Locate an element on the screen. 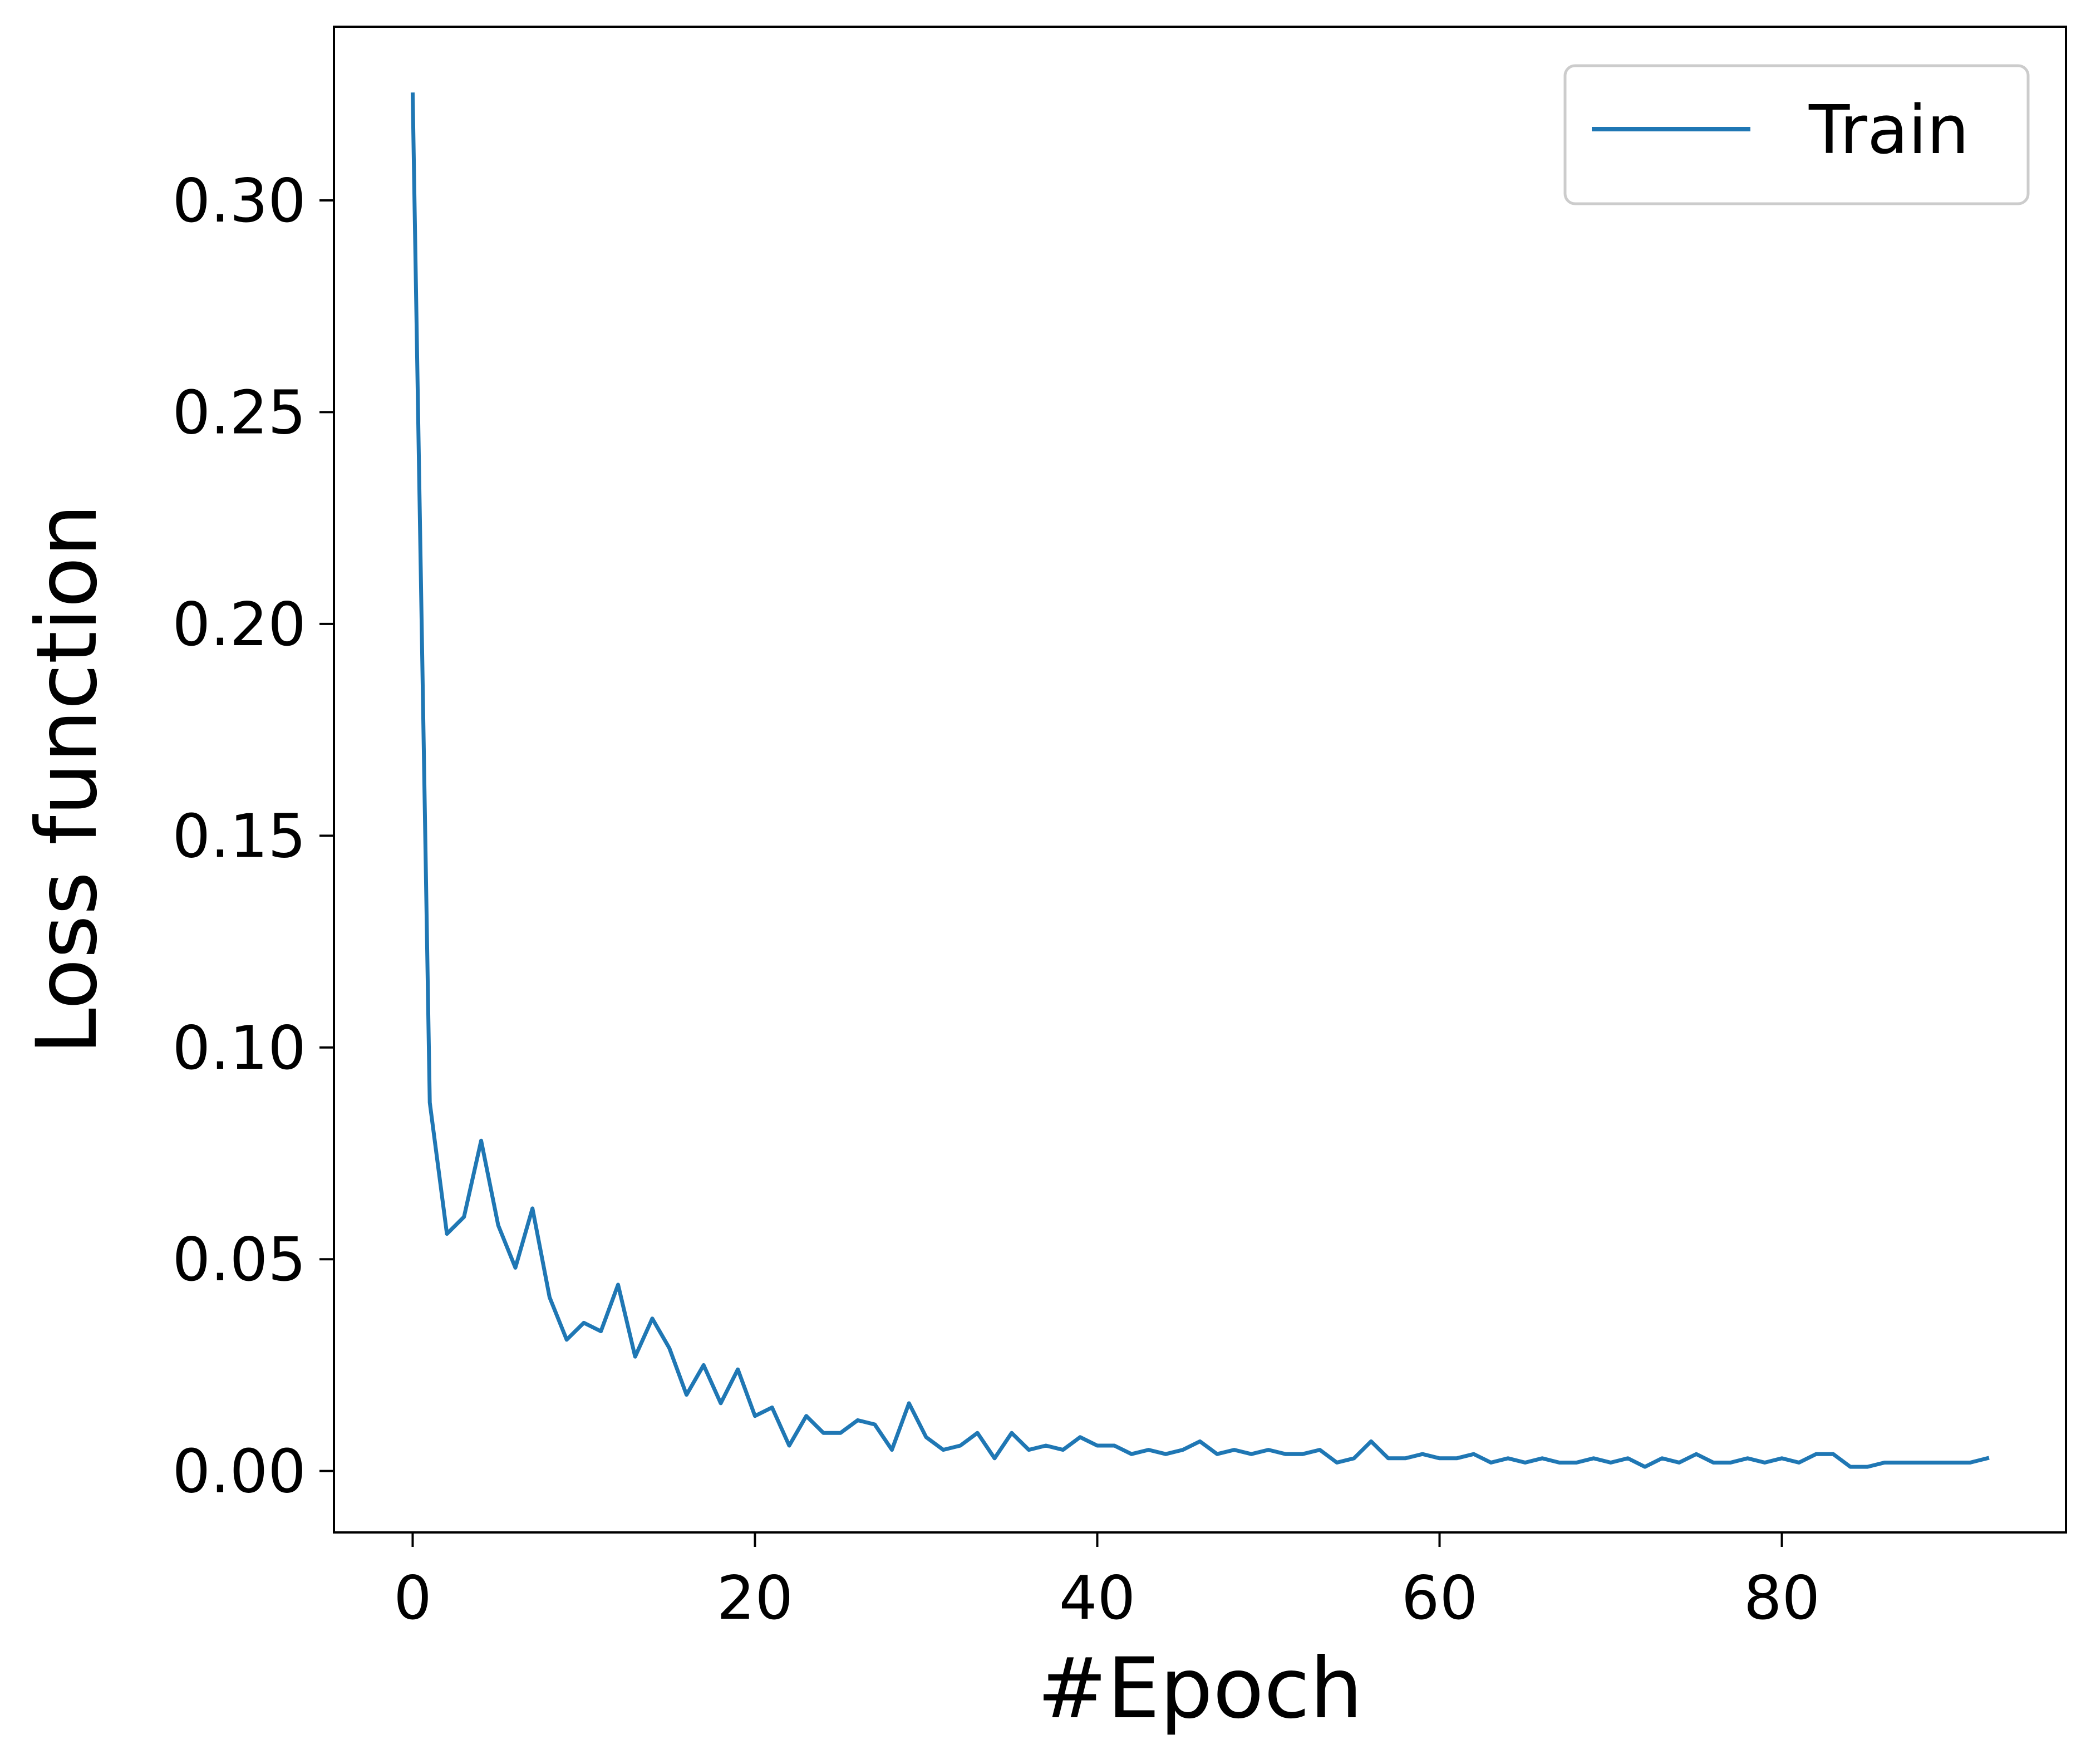 The width and height of the screenshot is (2086, 1764). legend-label-train: Train is located at coordinates (1888, 130).